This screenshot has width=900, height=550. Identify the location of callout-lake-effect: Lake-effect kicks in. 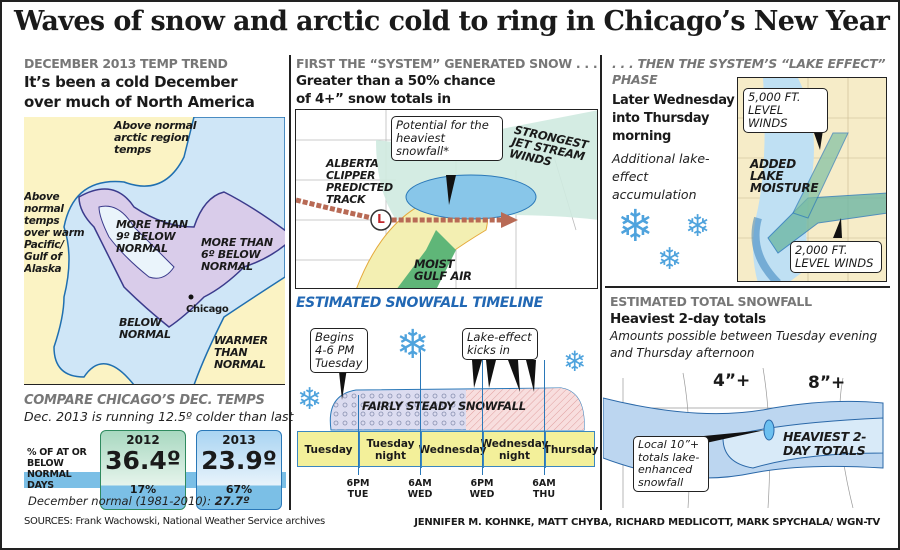
(500, 344).